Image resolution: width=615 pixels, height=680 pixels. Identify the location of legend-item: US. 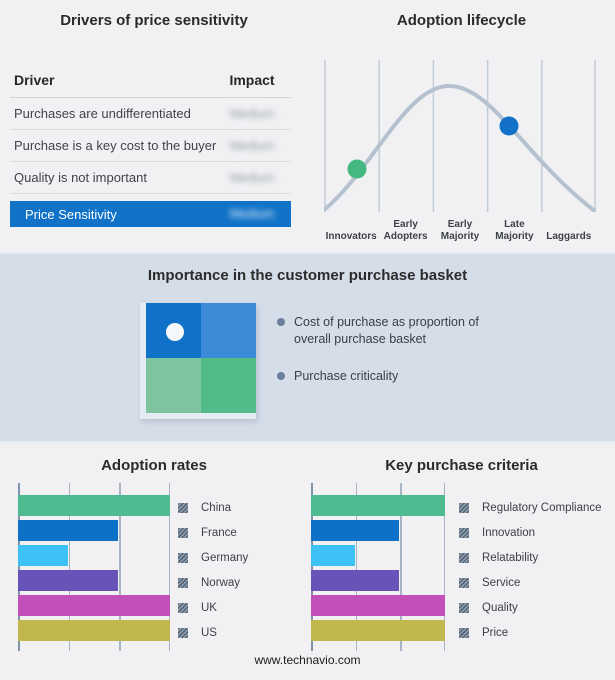
(213, 632).